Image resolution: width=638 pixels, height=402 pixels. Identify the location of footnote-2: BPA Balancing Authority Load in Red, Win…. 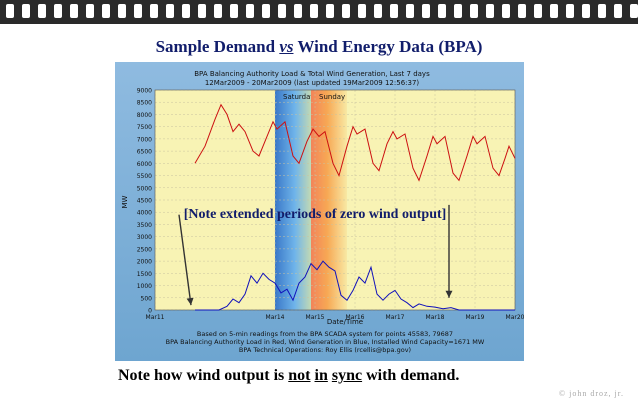
(325, 342).